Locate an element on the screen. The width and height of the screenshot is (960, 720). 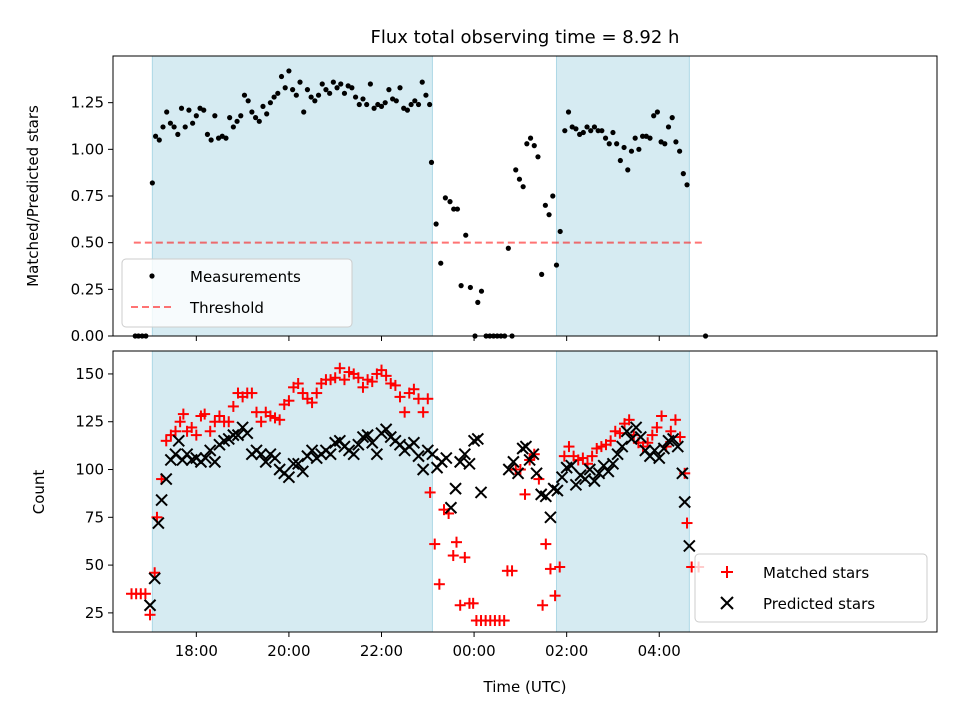
bottom-y-ticks: 25 50 75 100 125 150 is located at coordinates (94, 493).